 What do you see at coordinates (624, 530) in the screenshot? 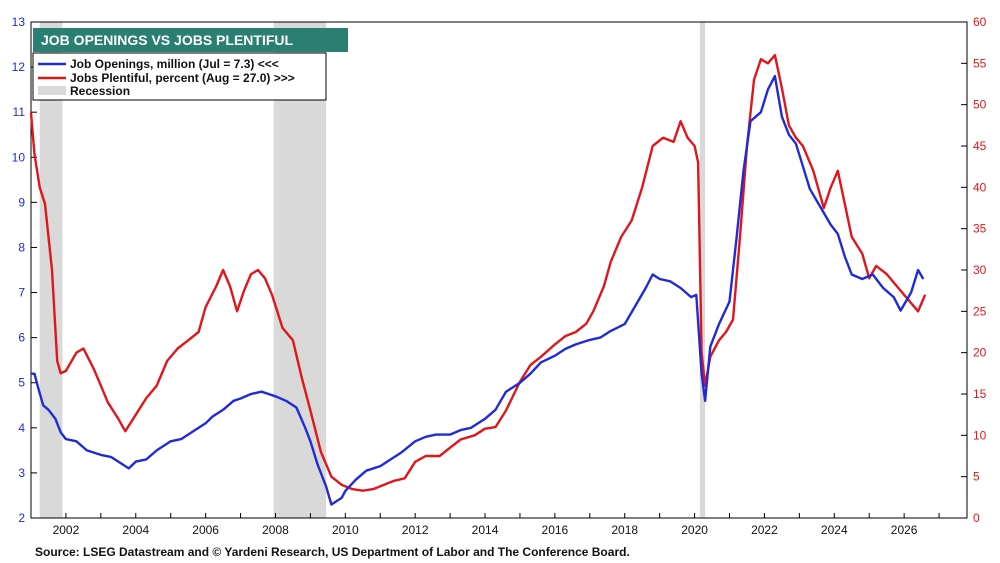
I see `x-tick-label: 2018` at bounding box center [624, 530].